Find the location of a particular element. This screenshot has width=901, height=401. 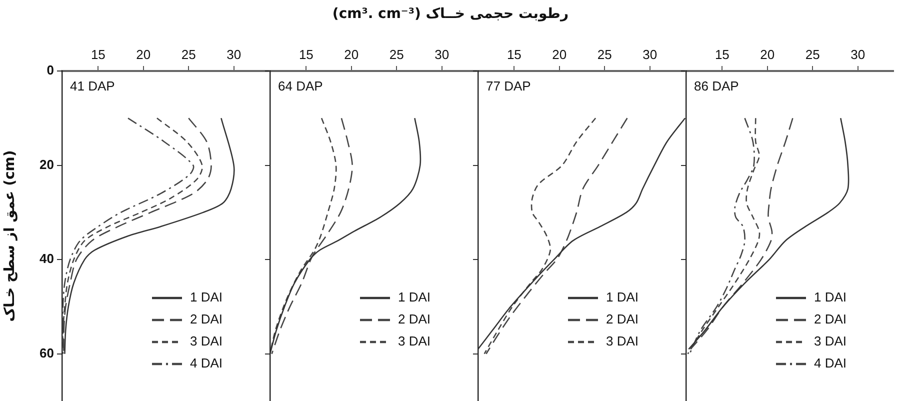

y-tick-label: 40 is located at coordinates (47, 258).